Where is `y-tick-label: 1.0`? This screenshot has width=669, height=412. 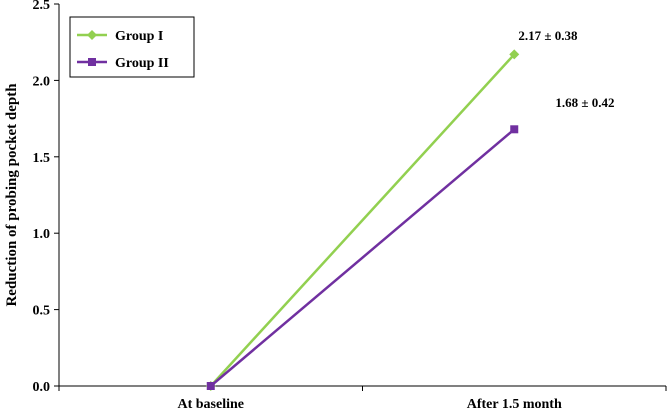
y-tick-label: 1.0 is located at coordinates (42, 234).